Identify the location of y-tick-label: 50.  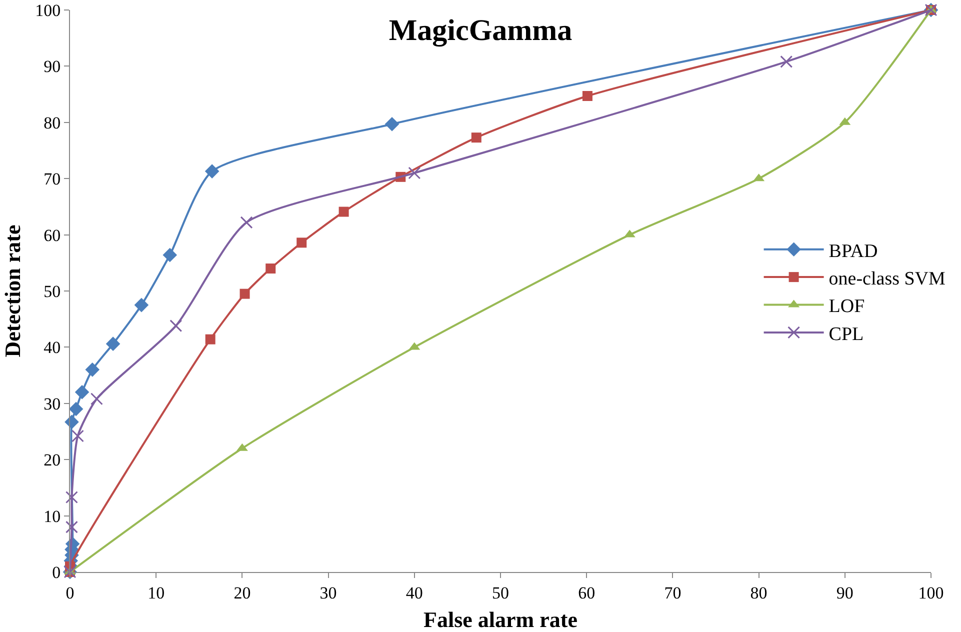
(52, 291).